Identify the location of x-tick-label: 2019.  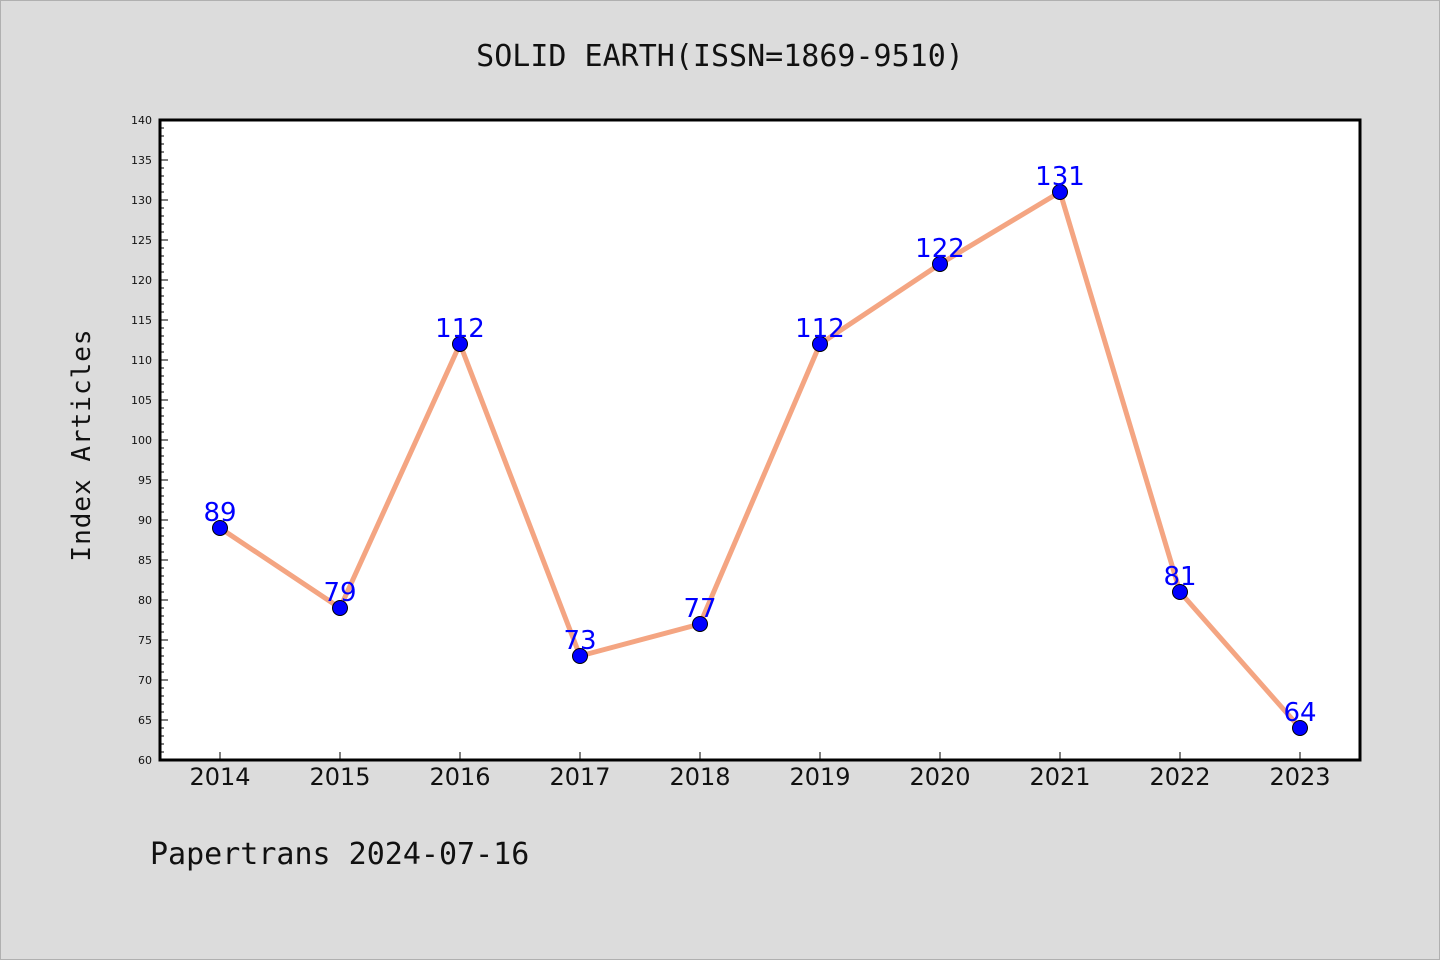
(819, 777).